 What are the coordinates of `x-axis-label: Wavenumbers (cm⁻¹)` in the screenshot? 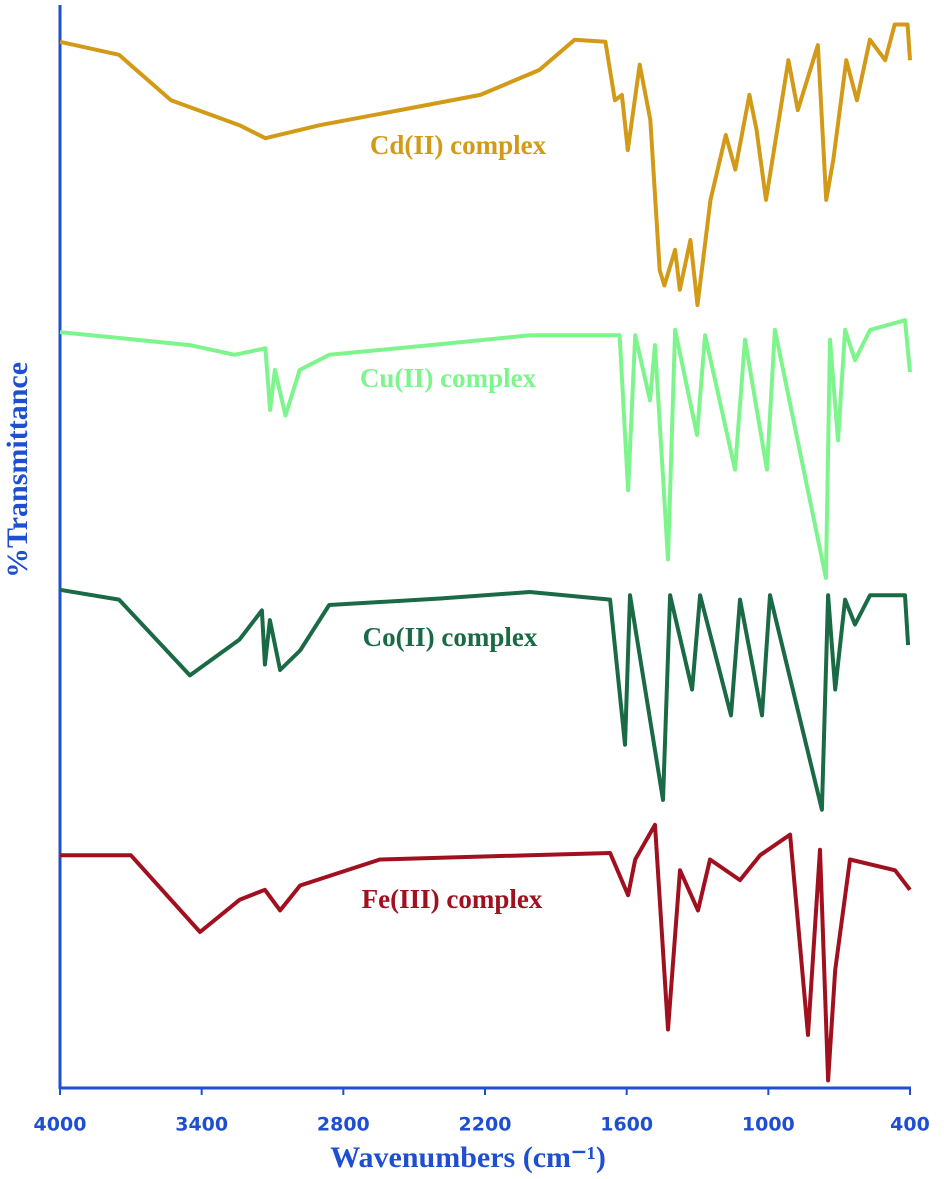 It's located at (468, 1157).